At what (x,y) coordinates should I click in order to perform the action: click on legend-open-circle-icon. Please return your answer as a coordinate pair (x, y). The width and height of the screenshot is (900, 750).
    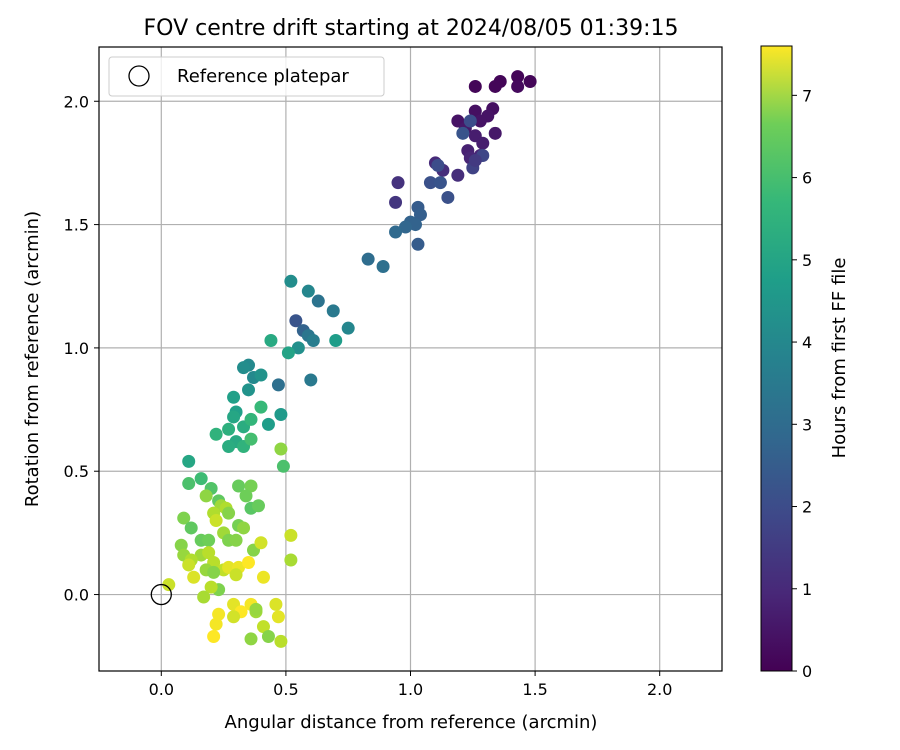
    Looking at the image, I should click on (139, 76).